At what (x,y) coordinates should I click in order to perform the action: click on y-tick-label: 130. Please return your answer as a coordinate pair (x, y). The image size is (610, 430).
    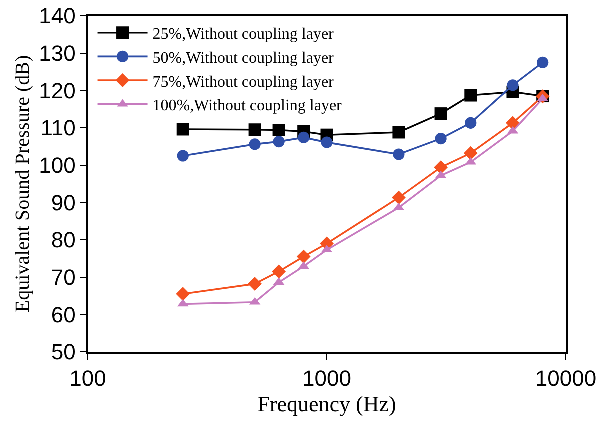
    Looking at the image, I should click on (57, 53).